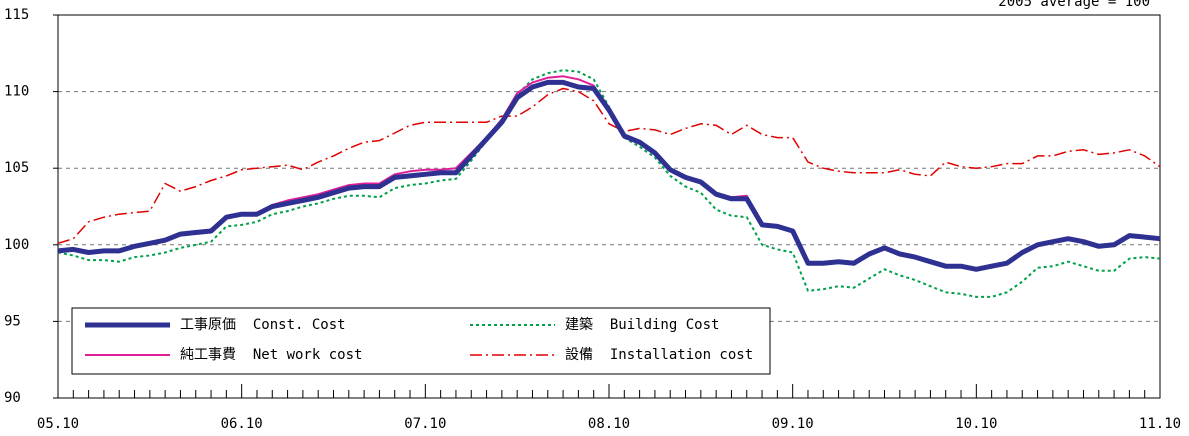 This screenshot has width=1189, height=436. Describe the element at coordinates (16, 15) in the screenshot. I see `y-tick-label: 115` at that location.